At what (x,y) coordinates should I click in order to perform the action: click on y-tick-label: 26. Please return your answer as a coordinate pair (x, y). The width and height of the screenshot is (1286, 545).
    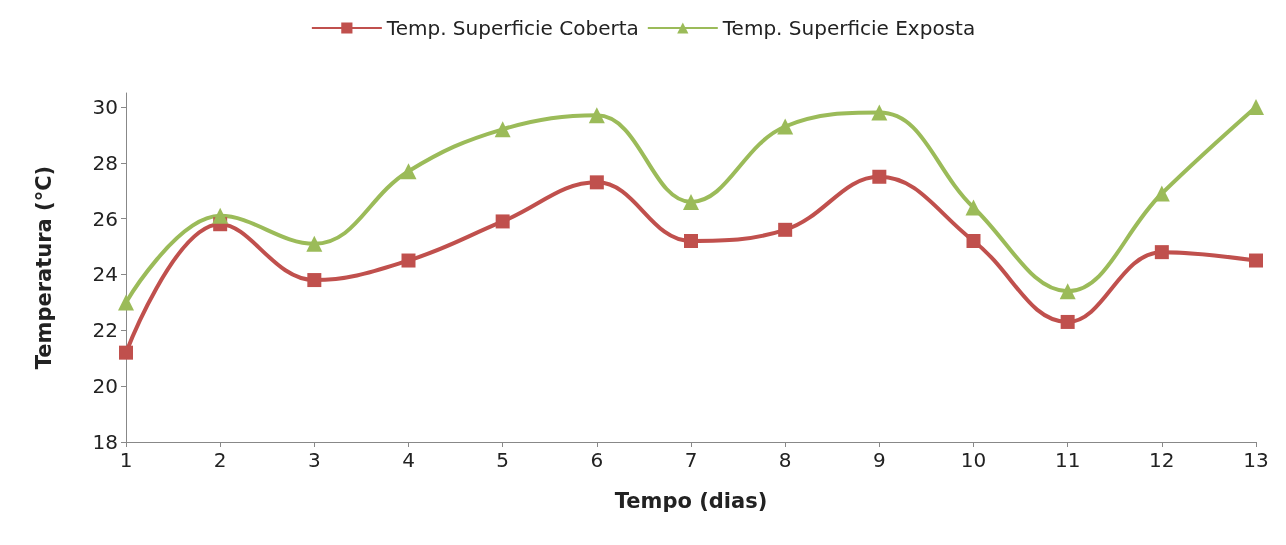
    Looking at the image, I should click on (105, 218).